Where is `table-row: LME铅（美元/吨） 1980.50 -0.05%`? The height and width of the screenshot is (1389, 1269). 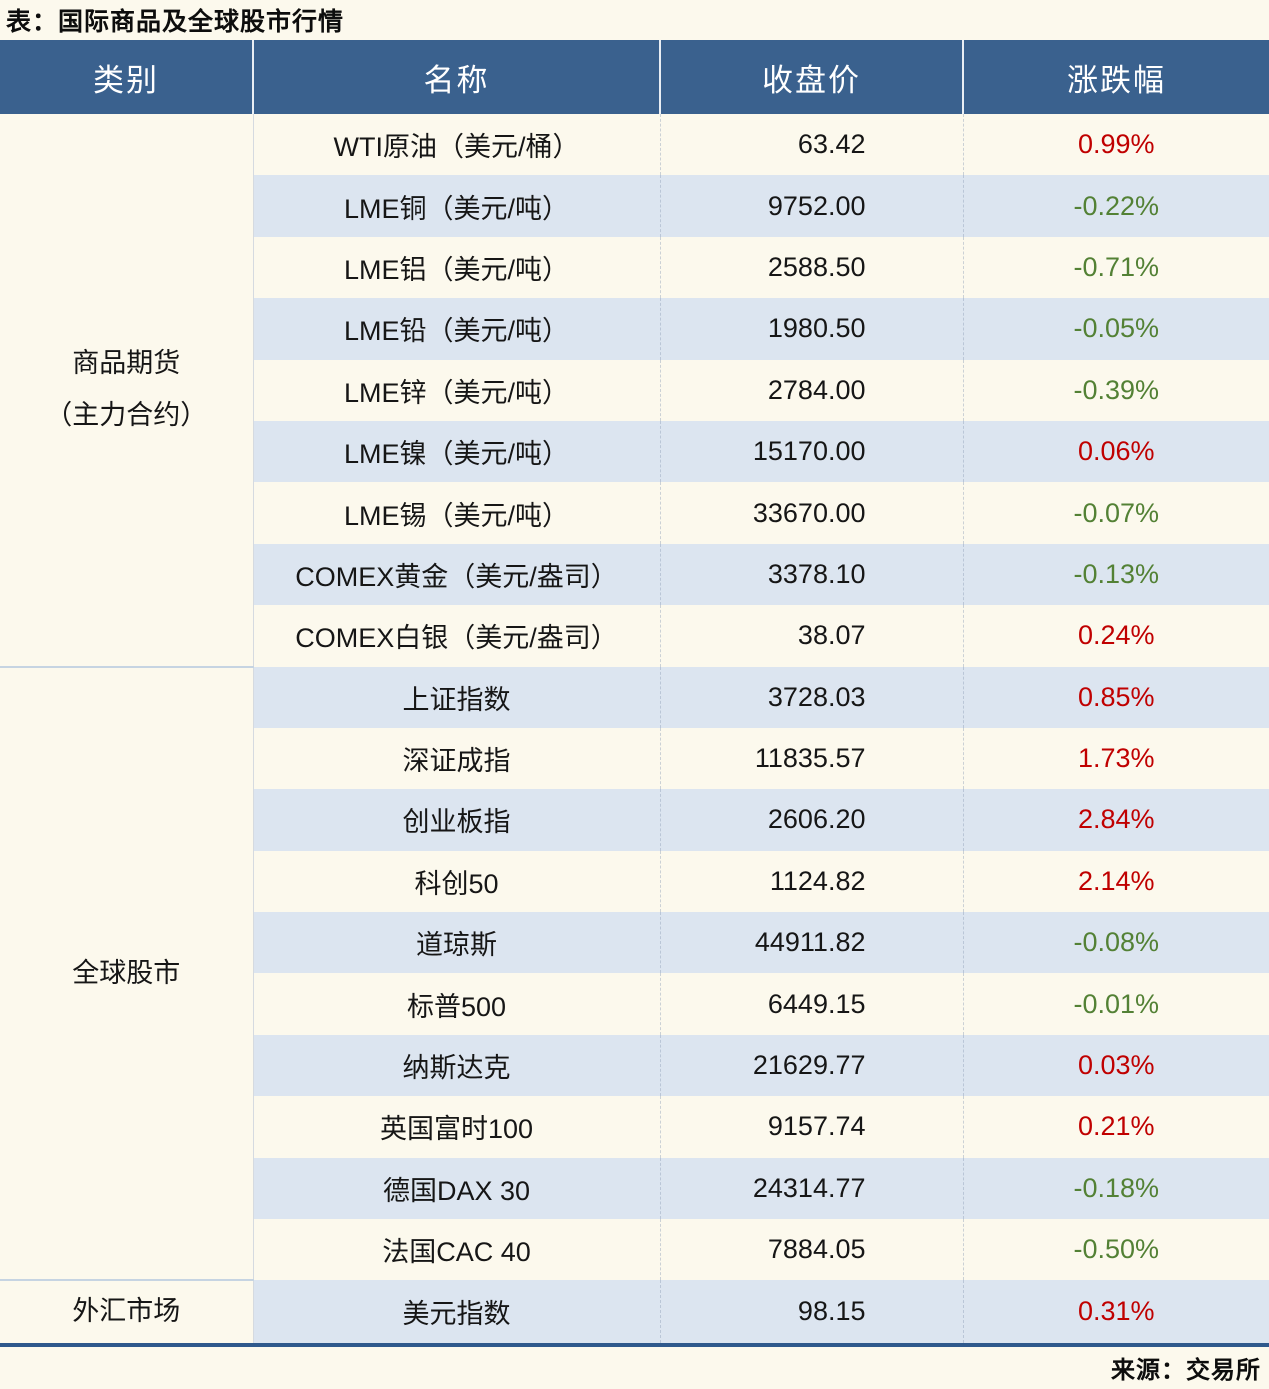 table-row: LME铅（美元/吨） 1980.50 -0.05% is located at coordinates (634, 329).